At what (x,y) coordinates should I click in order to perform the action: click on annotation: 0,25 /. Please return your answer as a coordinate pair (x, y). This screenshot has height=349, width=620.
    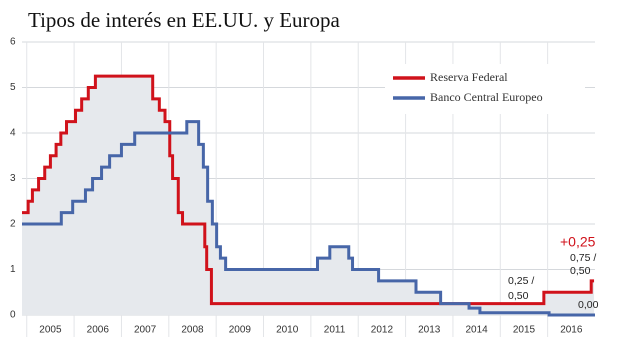
    Looking at the image, I should click on (521, 281).